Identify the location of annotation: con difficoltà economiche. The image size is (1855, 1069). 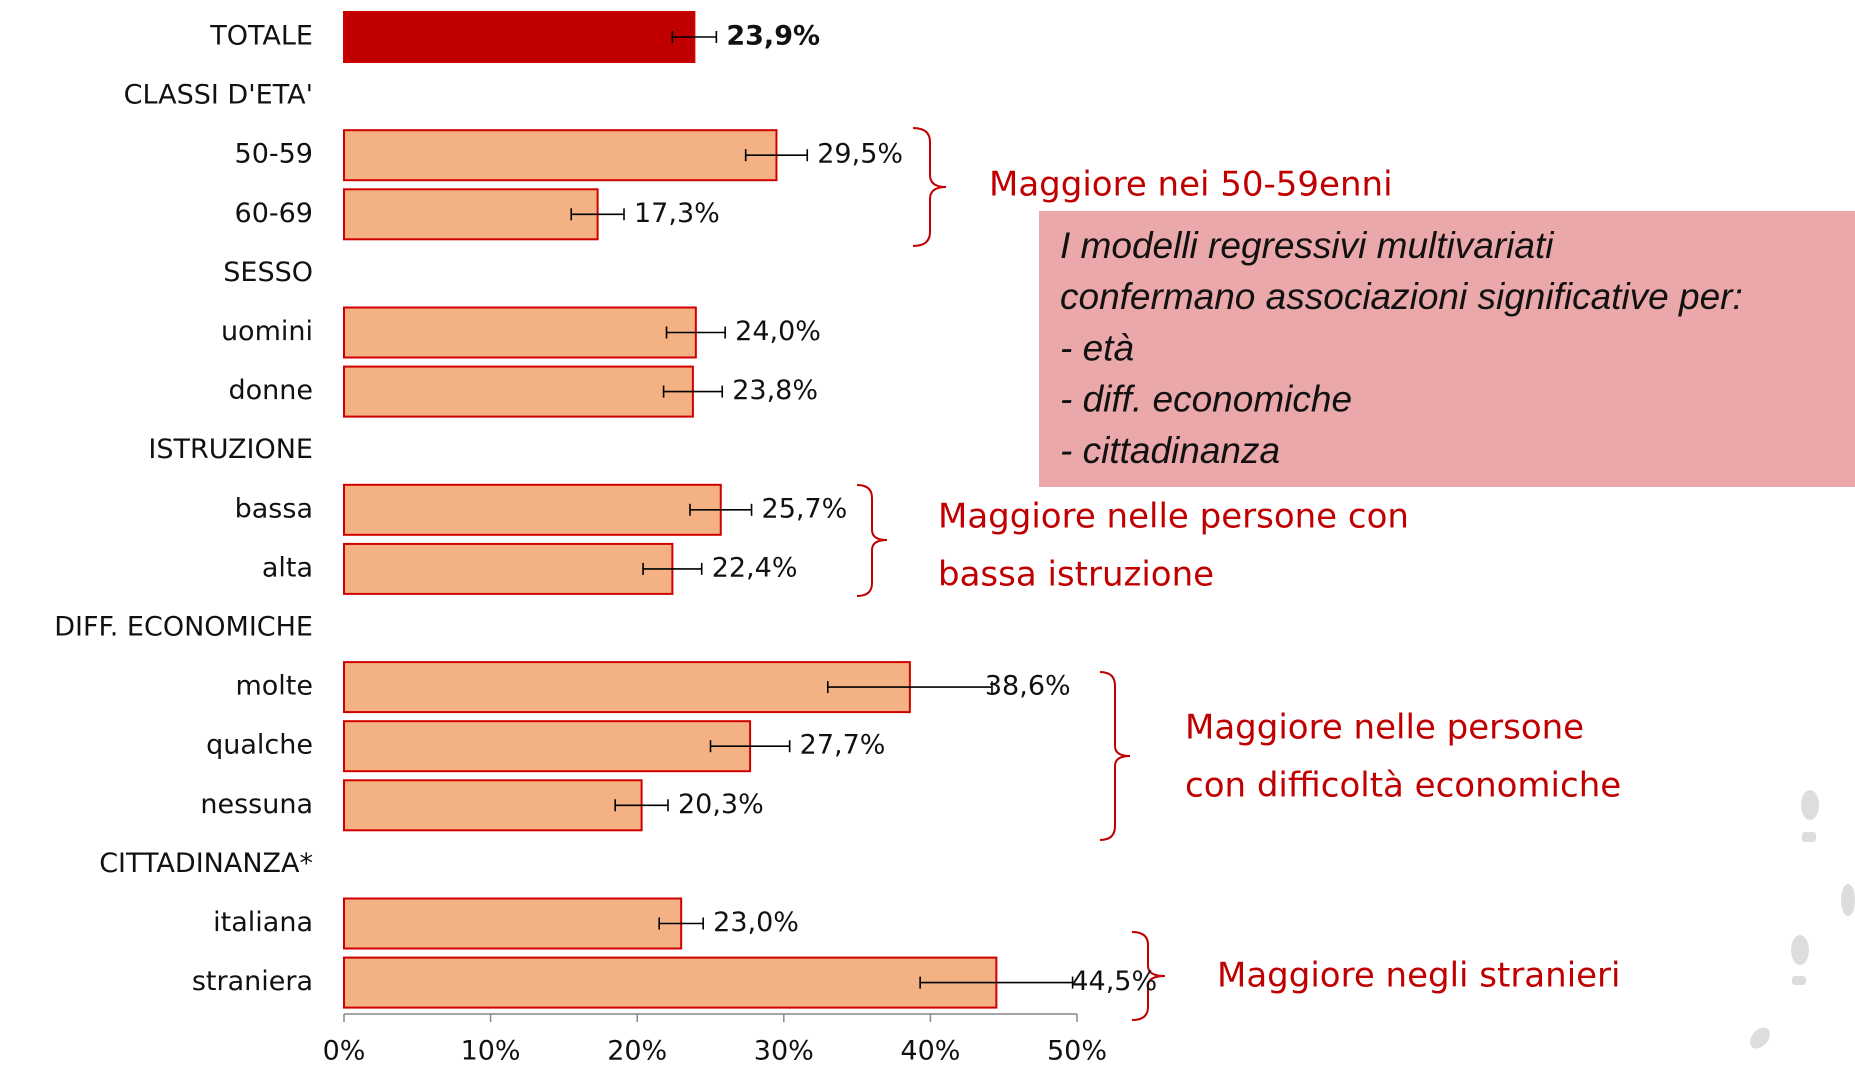
(1403, 786).